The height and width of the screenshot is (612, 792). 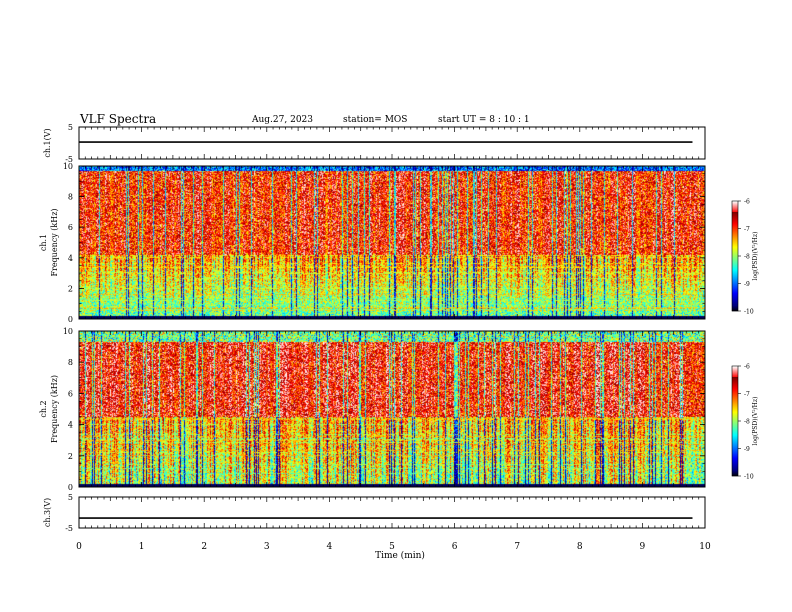 What do you see at coordinates (118, 119) in the screenshot?
I see `figure-title: VLF Spectra` at bounding box center [118, 119].